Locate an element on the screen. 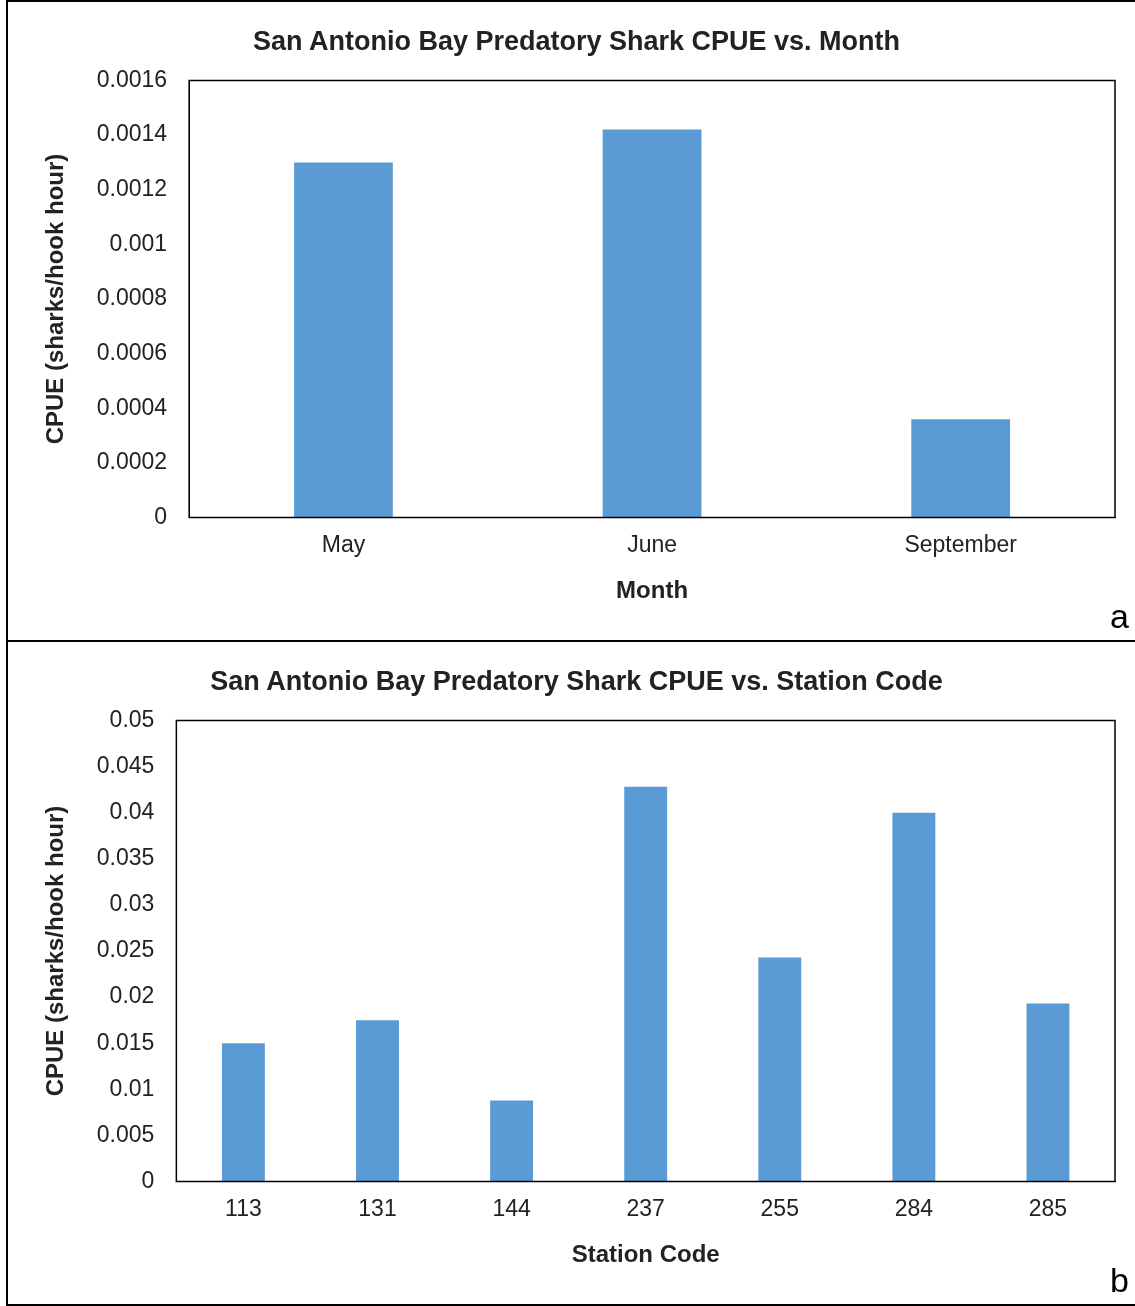 The height and width of the screenshot is (1306, 1135). x-tick-label: September is located at coordinates (961, 543).